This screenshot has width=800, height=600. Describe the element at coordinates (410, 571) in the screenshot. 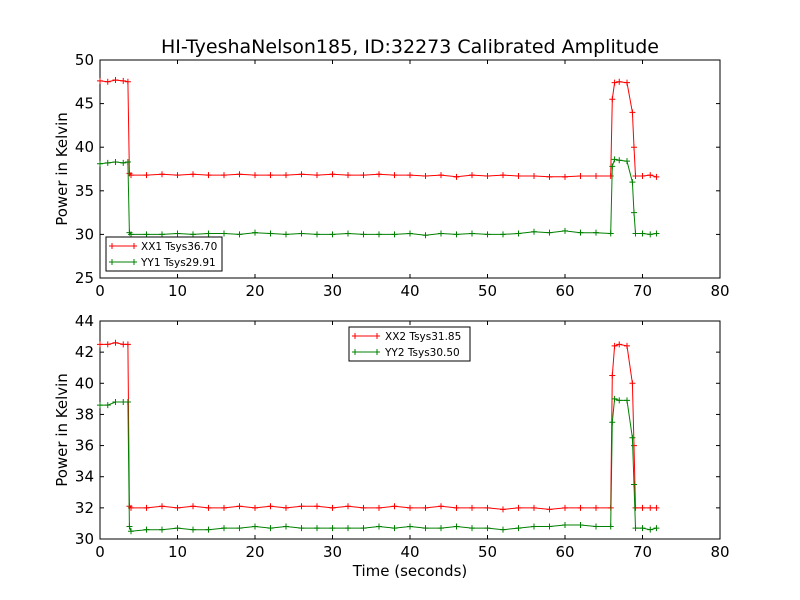

I see `bottom-x-axis-label: Time (seconds)` at that location.